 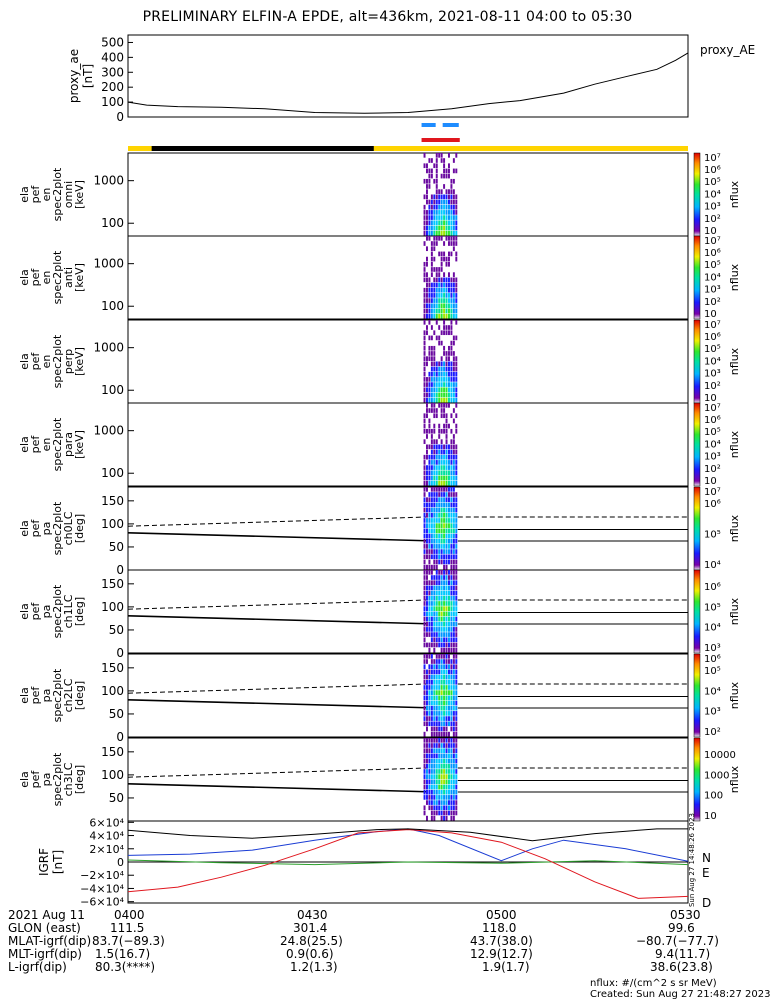 What do you see at coordinates (116, 798) in the screenshot?
I see `y-tick-label: 50` at bounding box center [116, 798].